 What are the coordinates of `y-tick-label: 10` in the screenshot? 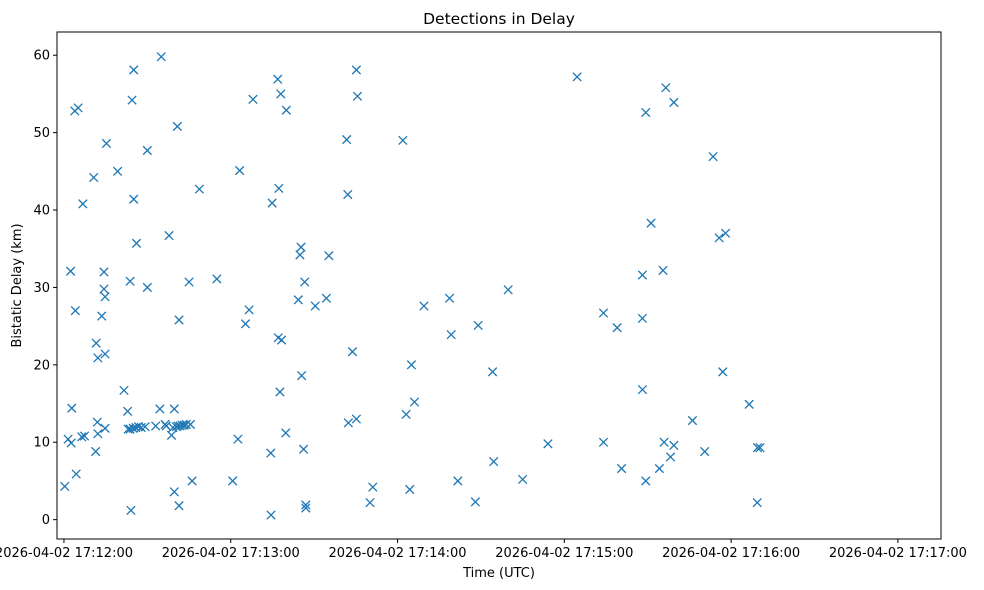 It's located at (41, 443).